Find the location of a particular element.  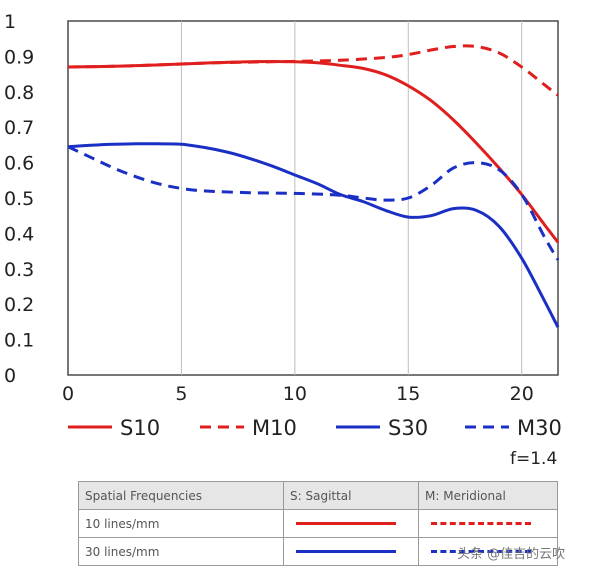

table-row: 30 lines/mm is located at coordinates (318, 551).